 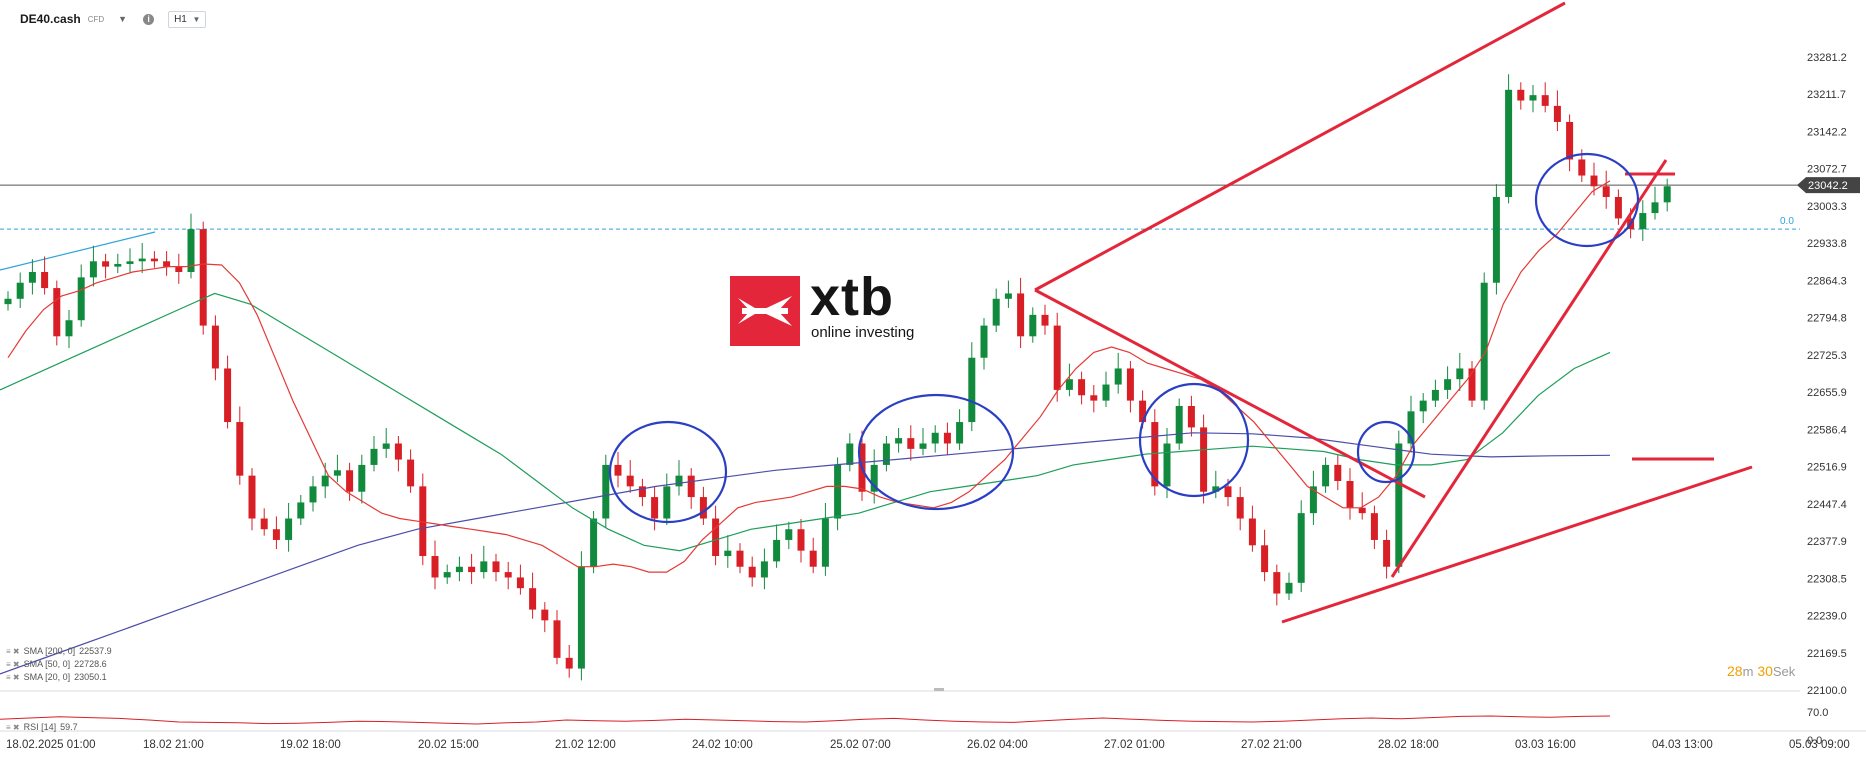 What do you see at coordinates (47, 677) in the screenshot?
I see `indicator-label: SMA [20, 0]` at bounding box center [47, 677].